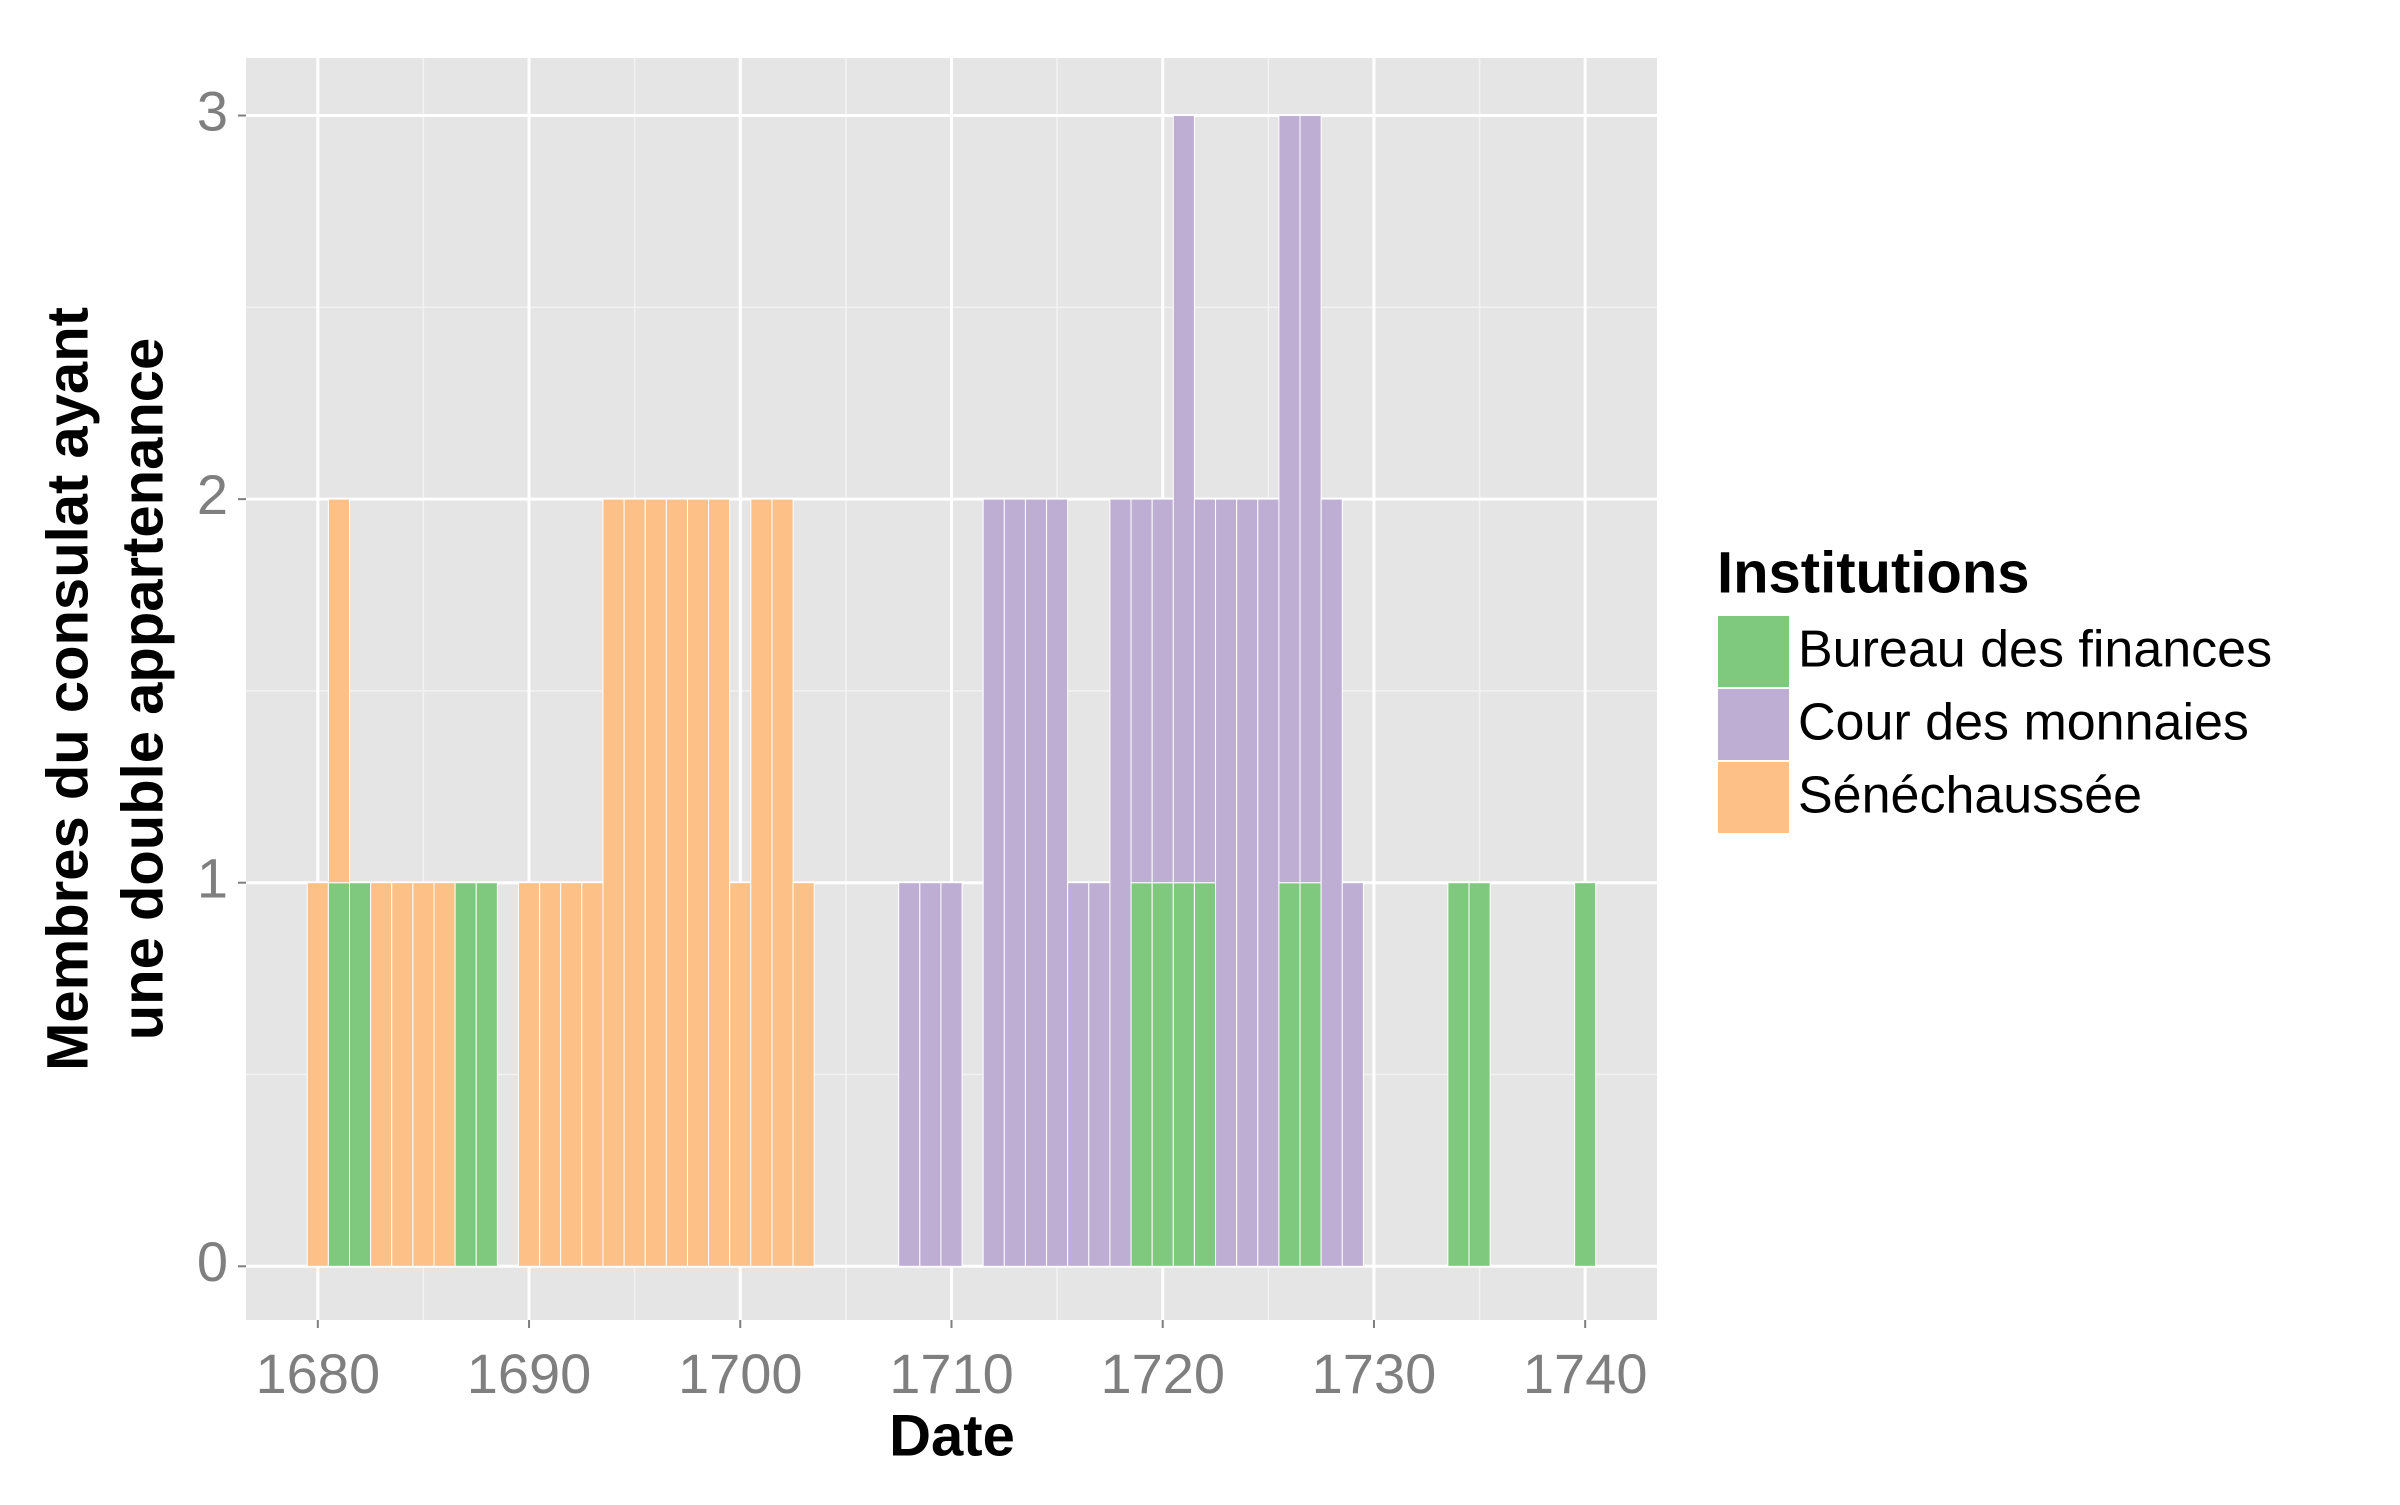  I want to click on y-axis-title: Membres du consulat ayant, so click(67, 689).